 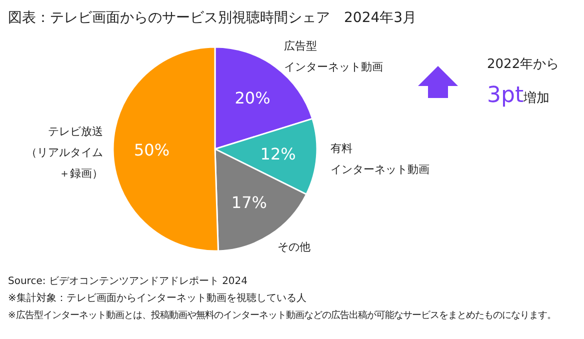 What do you see at coordinates (536, 98) in the screenshot?
I see `text: 増加` at bounding box center [536, 98].